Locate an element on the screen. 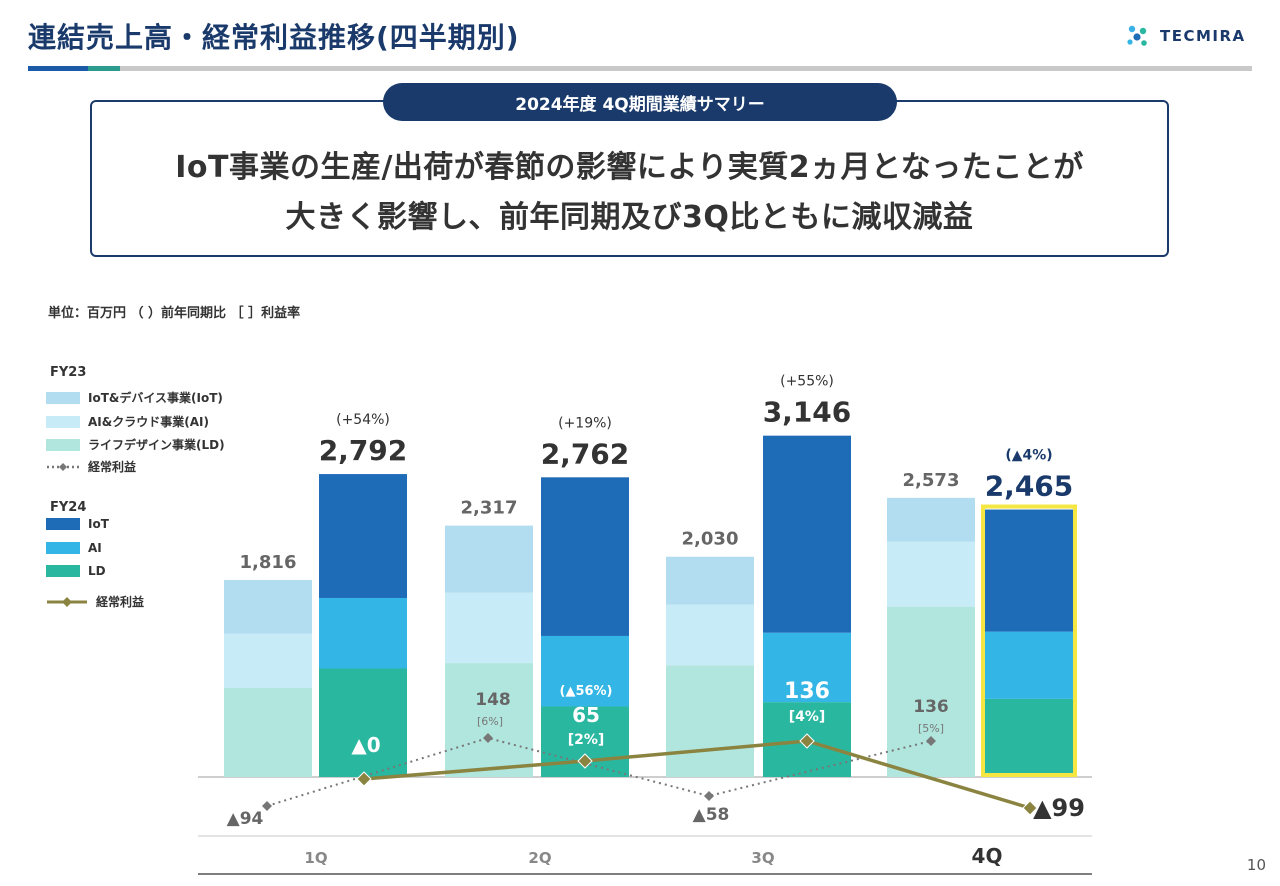 The image size is (1280, 886). fy23-profit-label: ▲94 is located at coordinates (245, 819).